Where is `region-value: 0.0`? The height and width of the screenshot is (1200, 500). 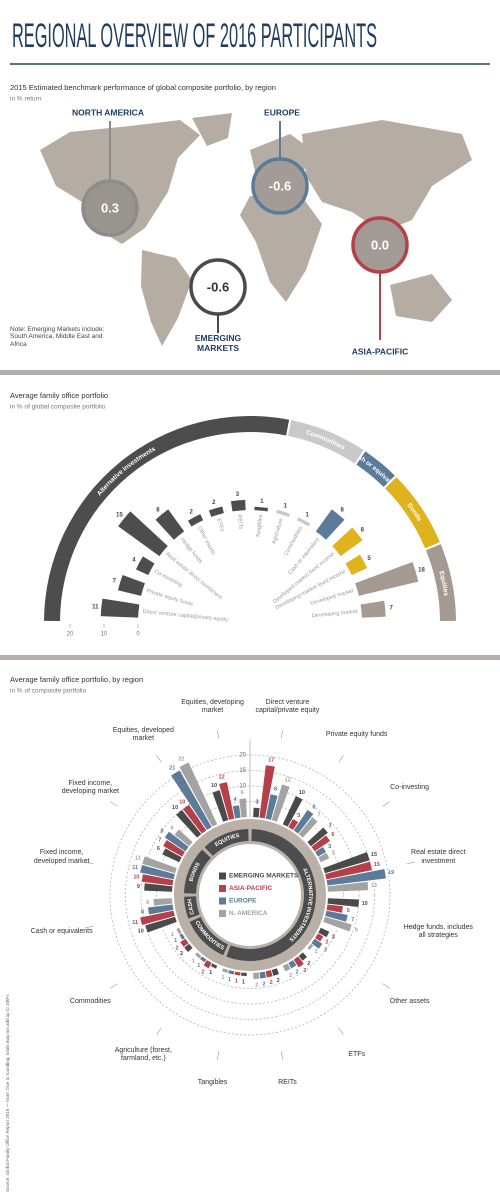
region-value: 0.0 is located at coordinates (380, 244).